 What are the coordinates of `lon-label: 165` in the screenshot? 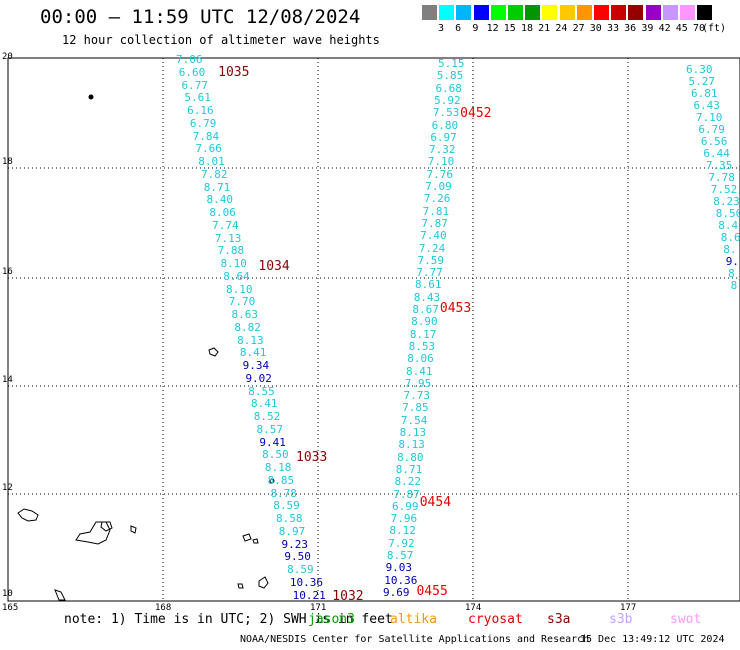 It's located at (10, 608).